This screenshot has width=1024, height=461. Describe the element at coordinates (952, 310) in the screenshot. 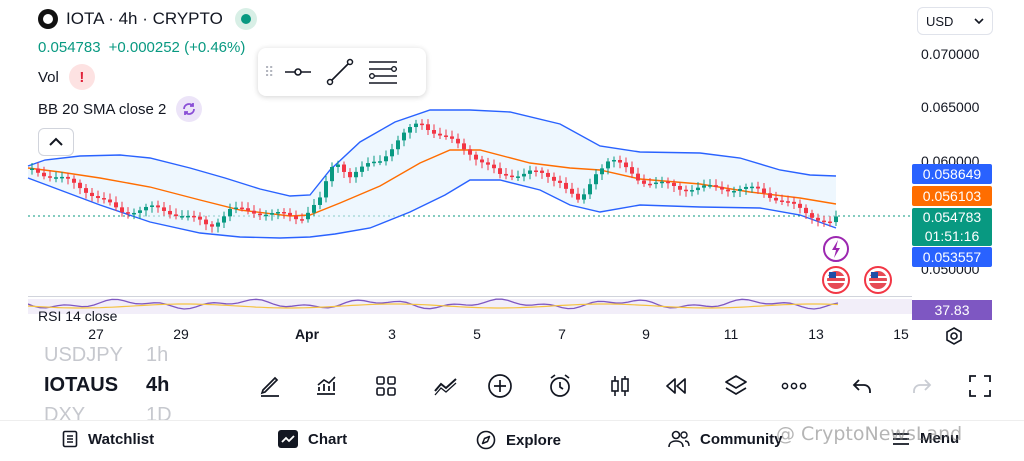

I see `rsi-value-tag: 37.83` at that location.